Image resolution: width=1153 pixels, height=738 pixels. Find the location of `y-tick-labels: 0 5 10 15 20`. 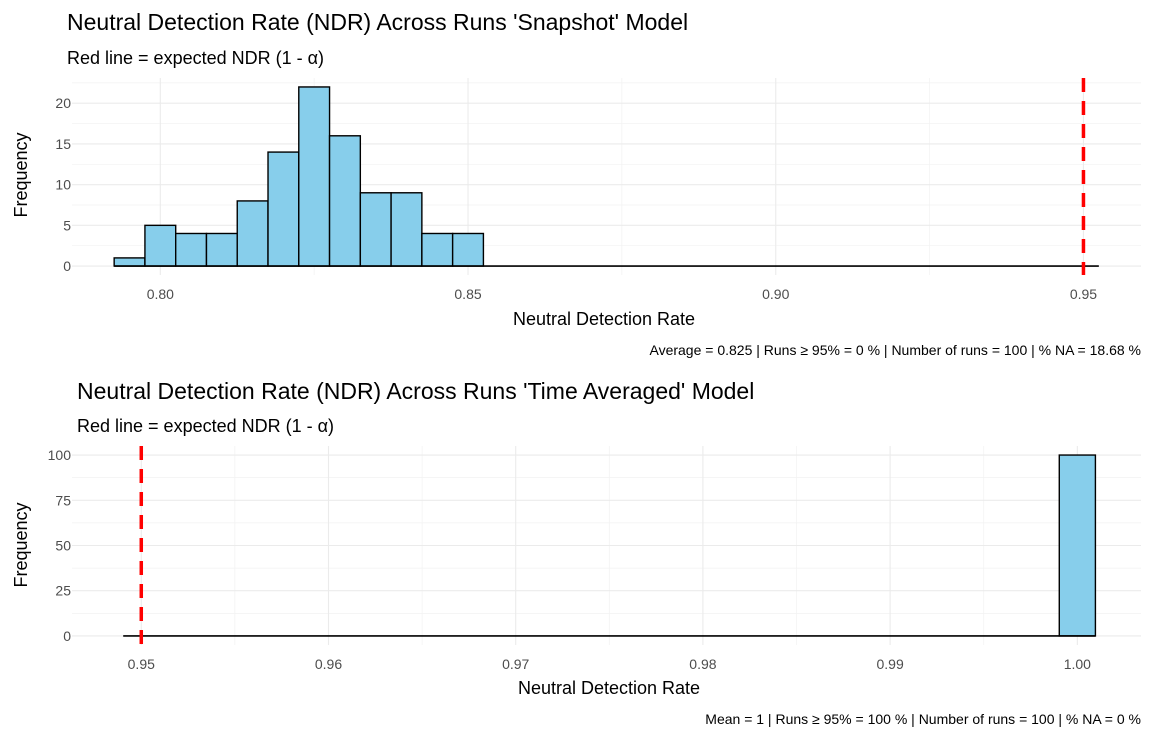

y-tick-labels: 0 5 10 15 20 is located at coordinates (63, 184).